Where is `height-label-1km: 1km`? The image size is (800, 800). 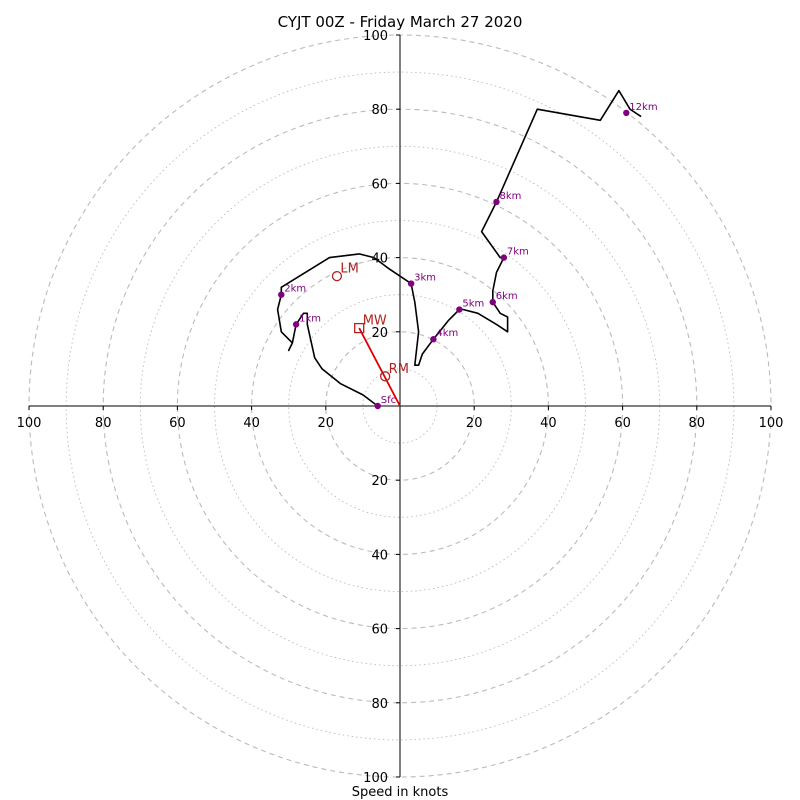
height-label-1km: 1km is located at coordinates (310, 318).